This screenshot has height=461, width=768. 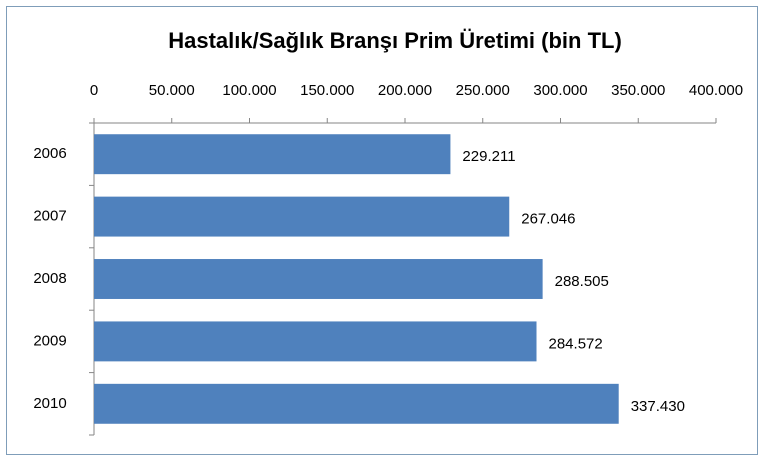 I want to click on data-label: 267.046, so click(x=548, y=219).